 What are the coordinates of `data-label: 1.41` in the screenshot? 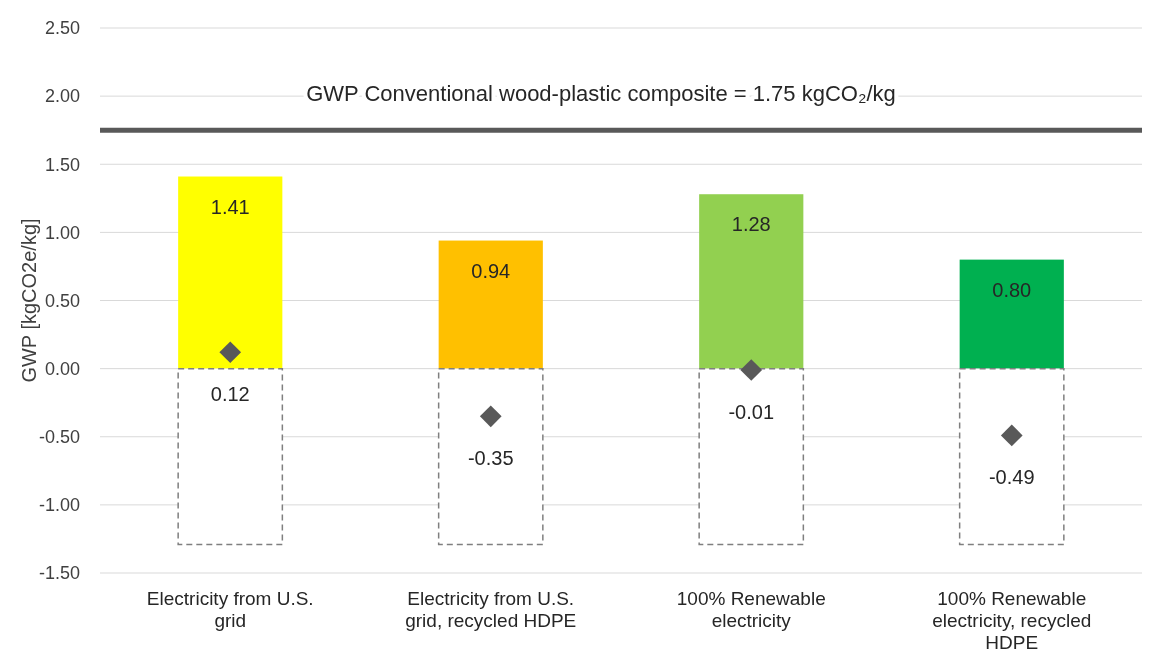 It's located at (230, 206).